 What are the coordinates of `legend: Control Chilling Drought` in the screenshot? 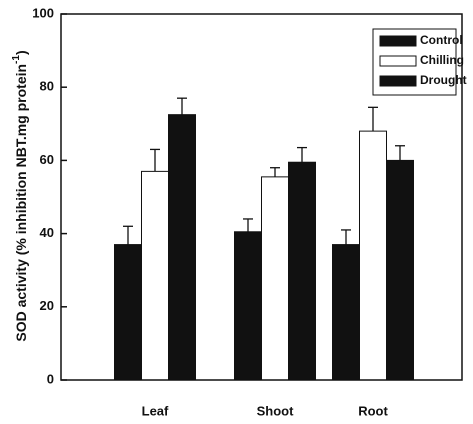 It's located at (419, 62).